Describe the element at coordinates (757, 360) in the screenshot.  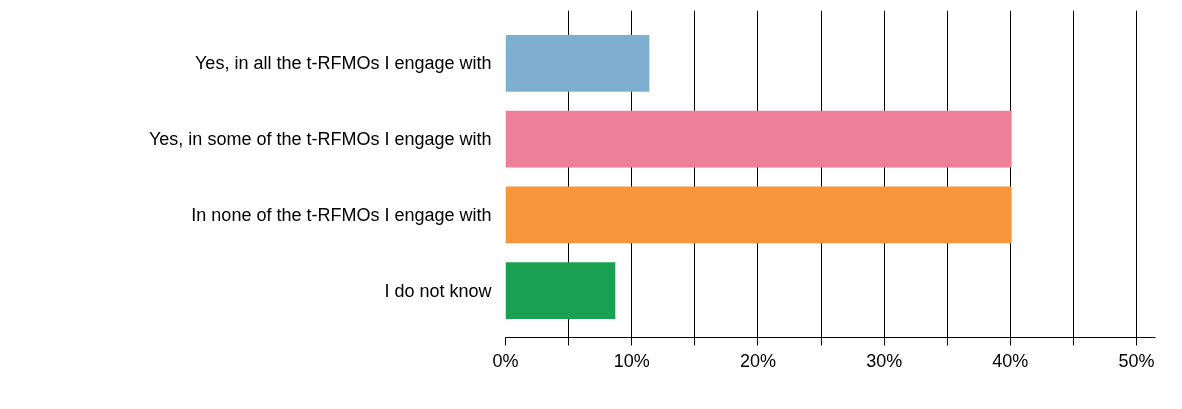
I see `x-tick-label: 20%` at that location.